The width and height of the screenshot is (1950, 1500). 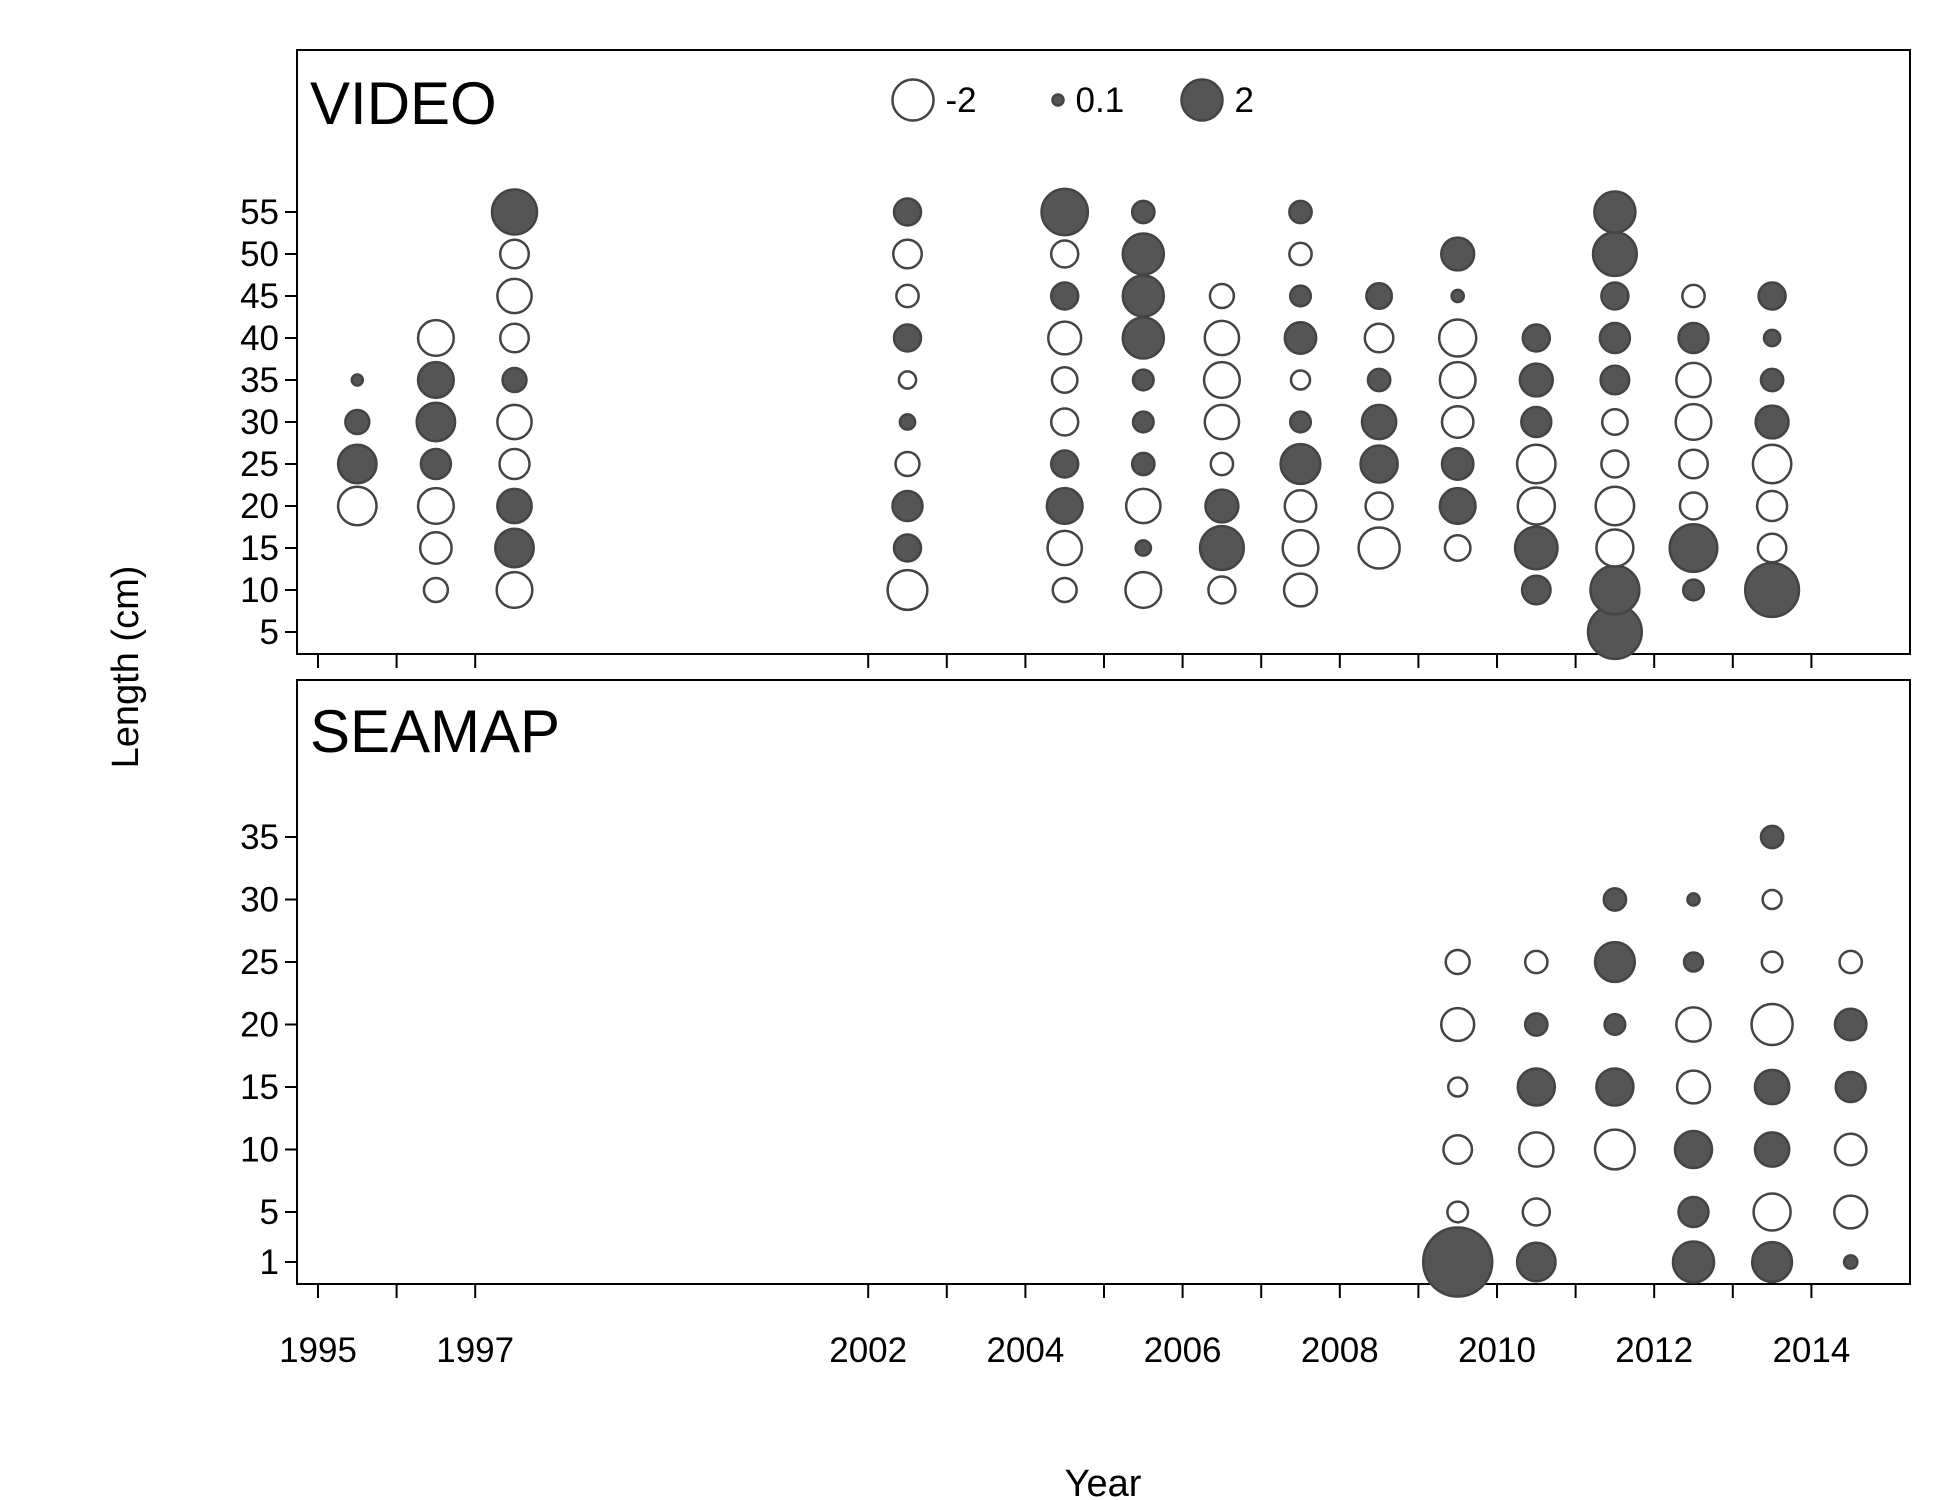 I want to click on x-axis-title: Year, so click(x=1103, y=1481).